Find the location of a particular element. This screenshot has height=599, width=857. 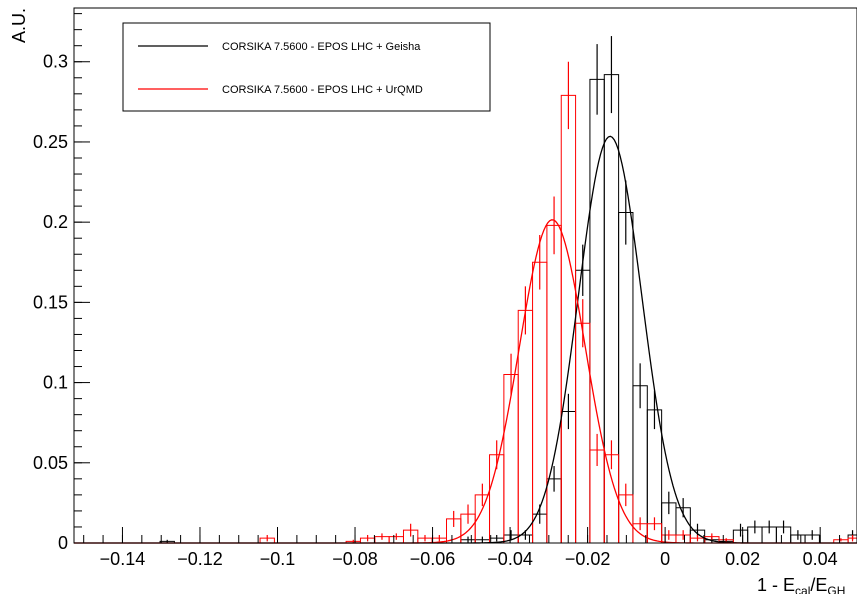

x-tick-label: −0.08 is located at coordinates (355, 559).